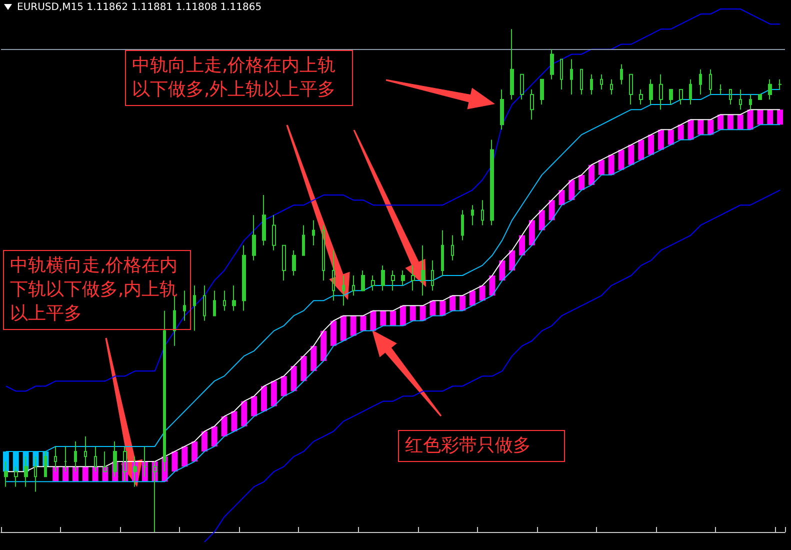  I want to click on annotation: 中轨横向走,价格在内下轨以下做多,内上轨以上平多, so click(97, 290).